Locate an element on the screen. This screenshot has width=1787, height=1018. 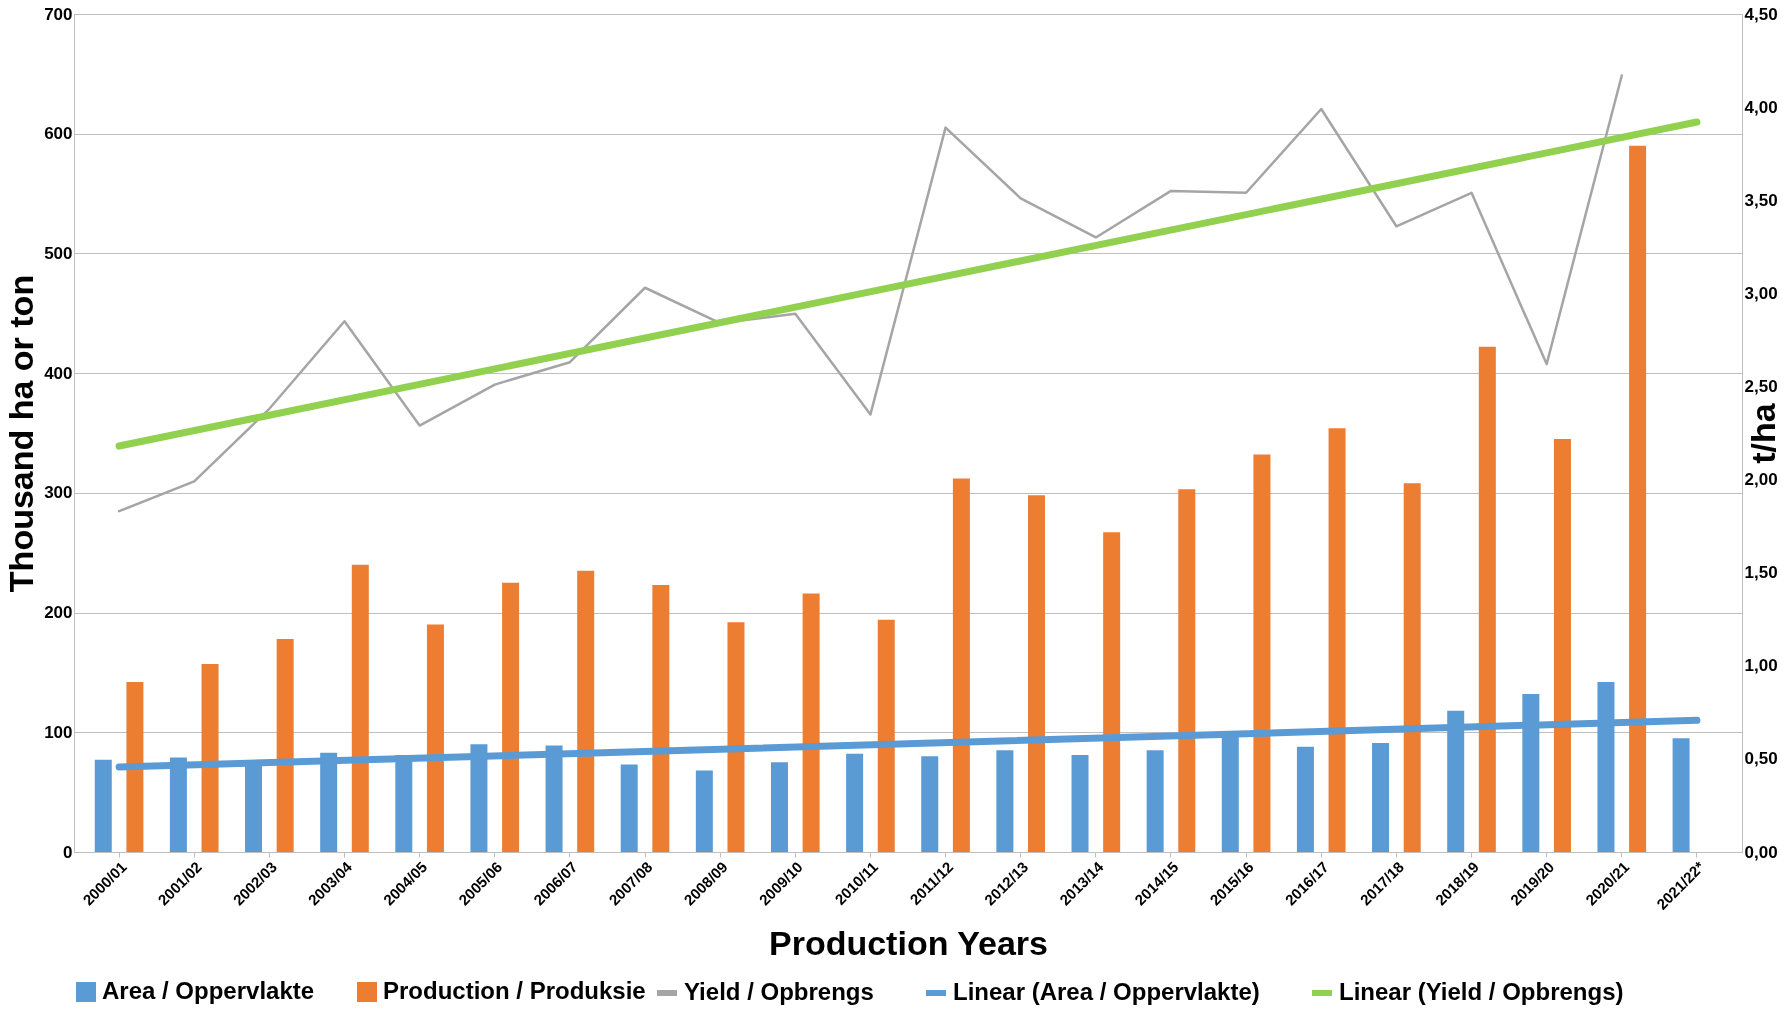
legend-label: Production / Produksie is located at coordinates (514, 990).